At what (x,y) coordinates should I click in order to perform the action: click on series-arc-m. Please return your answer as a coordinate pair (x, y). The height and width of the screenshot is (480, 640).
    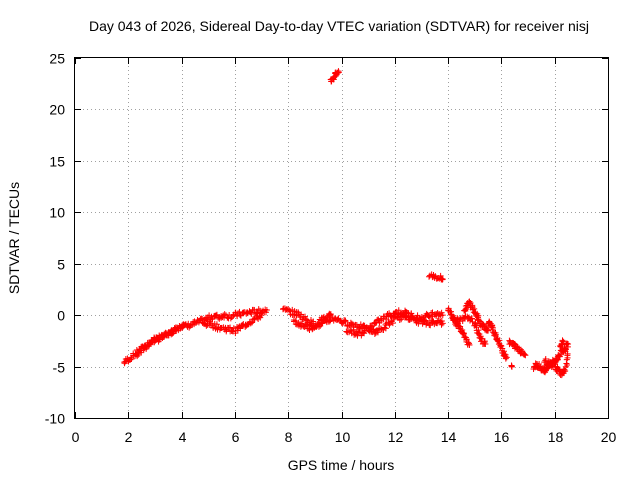
    Looking at the image, I should click on (517, 348).